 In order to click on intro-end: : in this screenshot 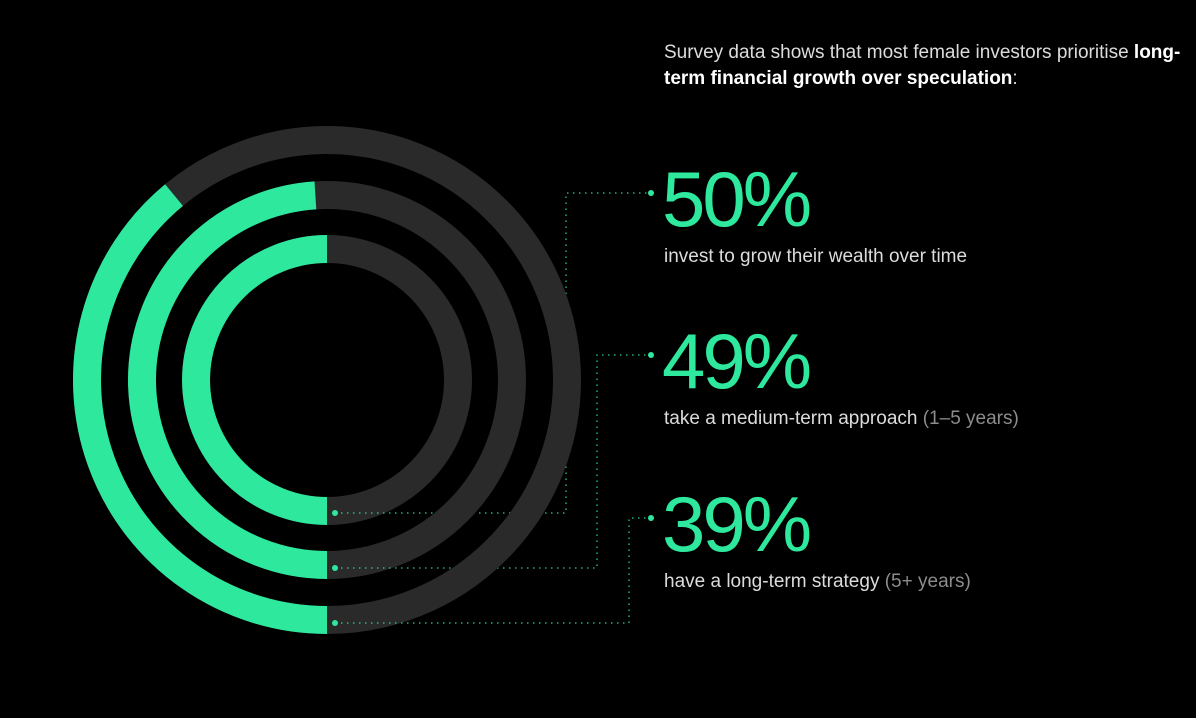, I will do `click(1015, 78)`.